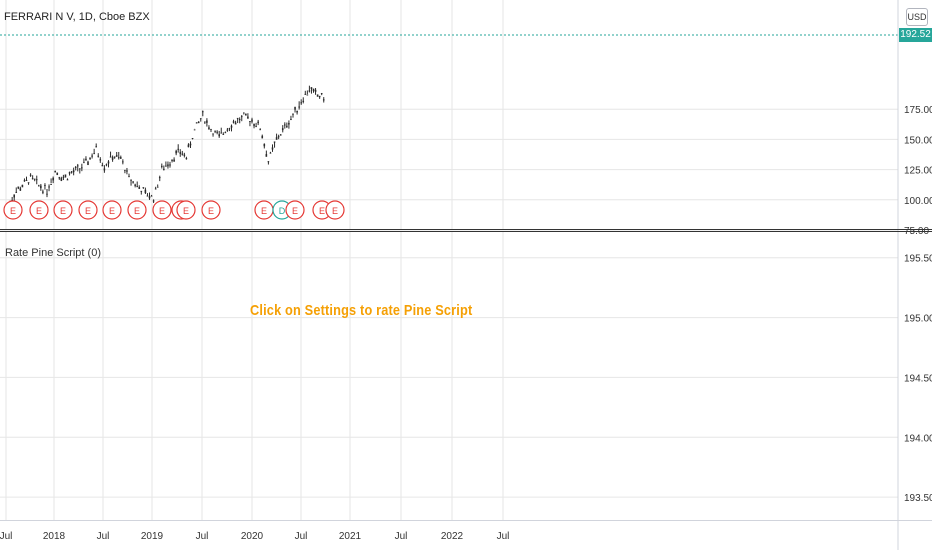 The width and height of the screenshot is (932, 550). I want to click on time-tick-label: 2020, so click(252, 536).